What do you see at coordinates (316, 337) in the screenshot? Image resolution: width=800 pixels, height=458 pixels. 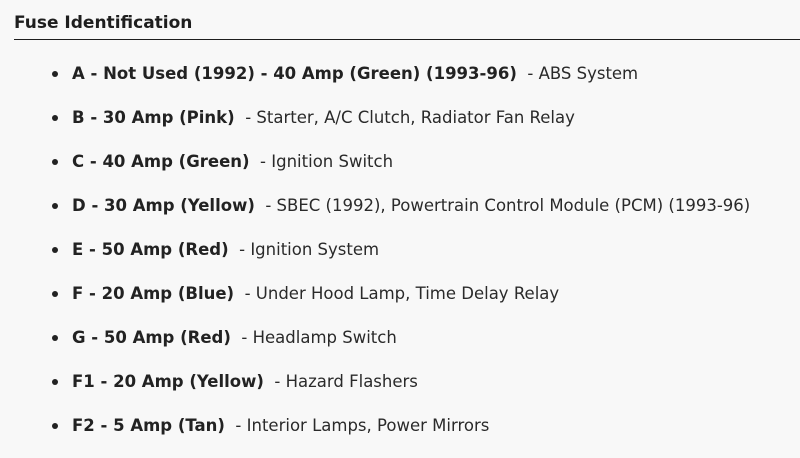 I see `fuse-description: - Headlamp Switch` at bounding box center [316, 337].